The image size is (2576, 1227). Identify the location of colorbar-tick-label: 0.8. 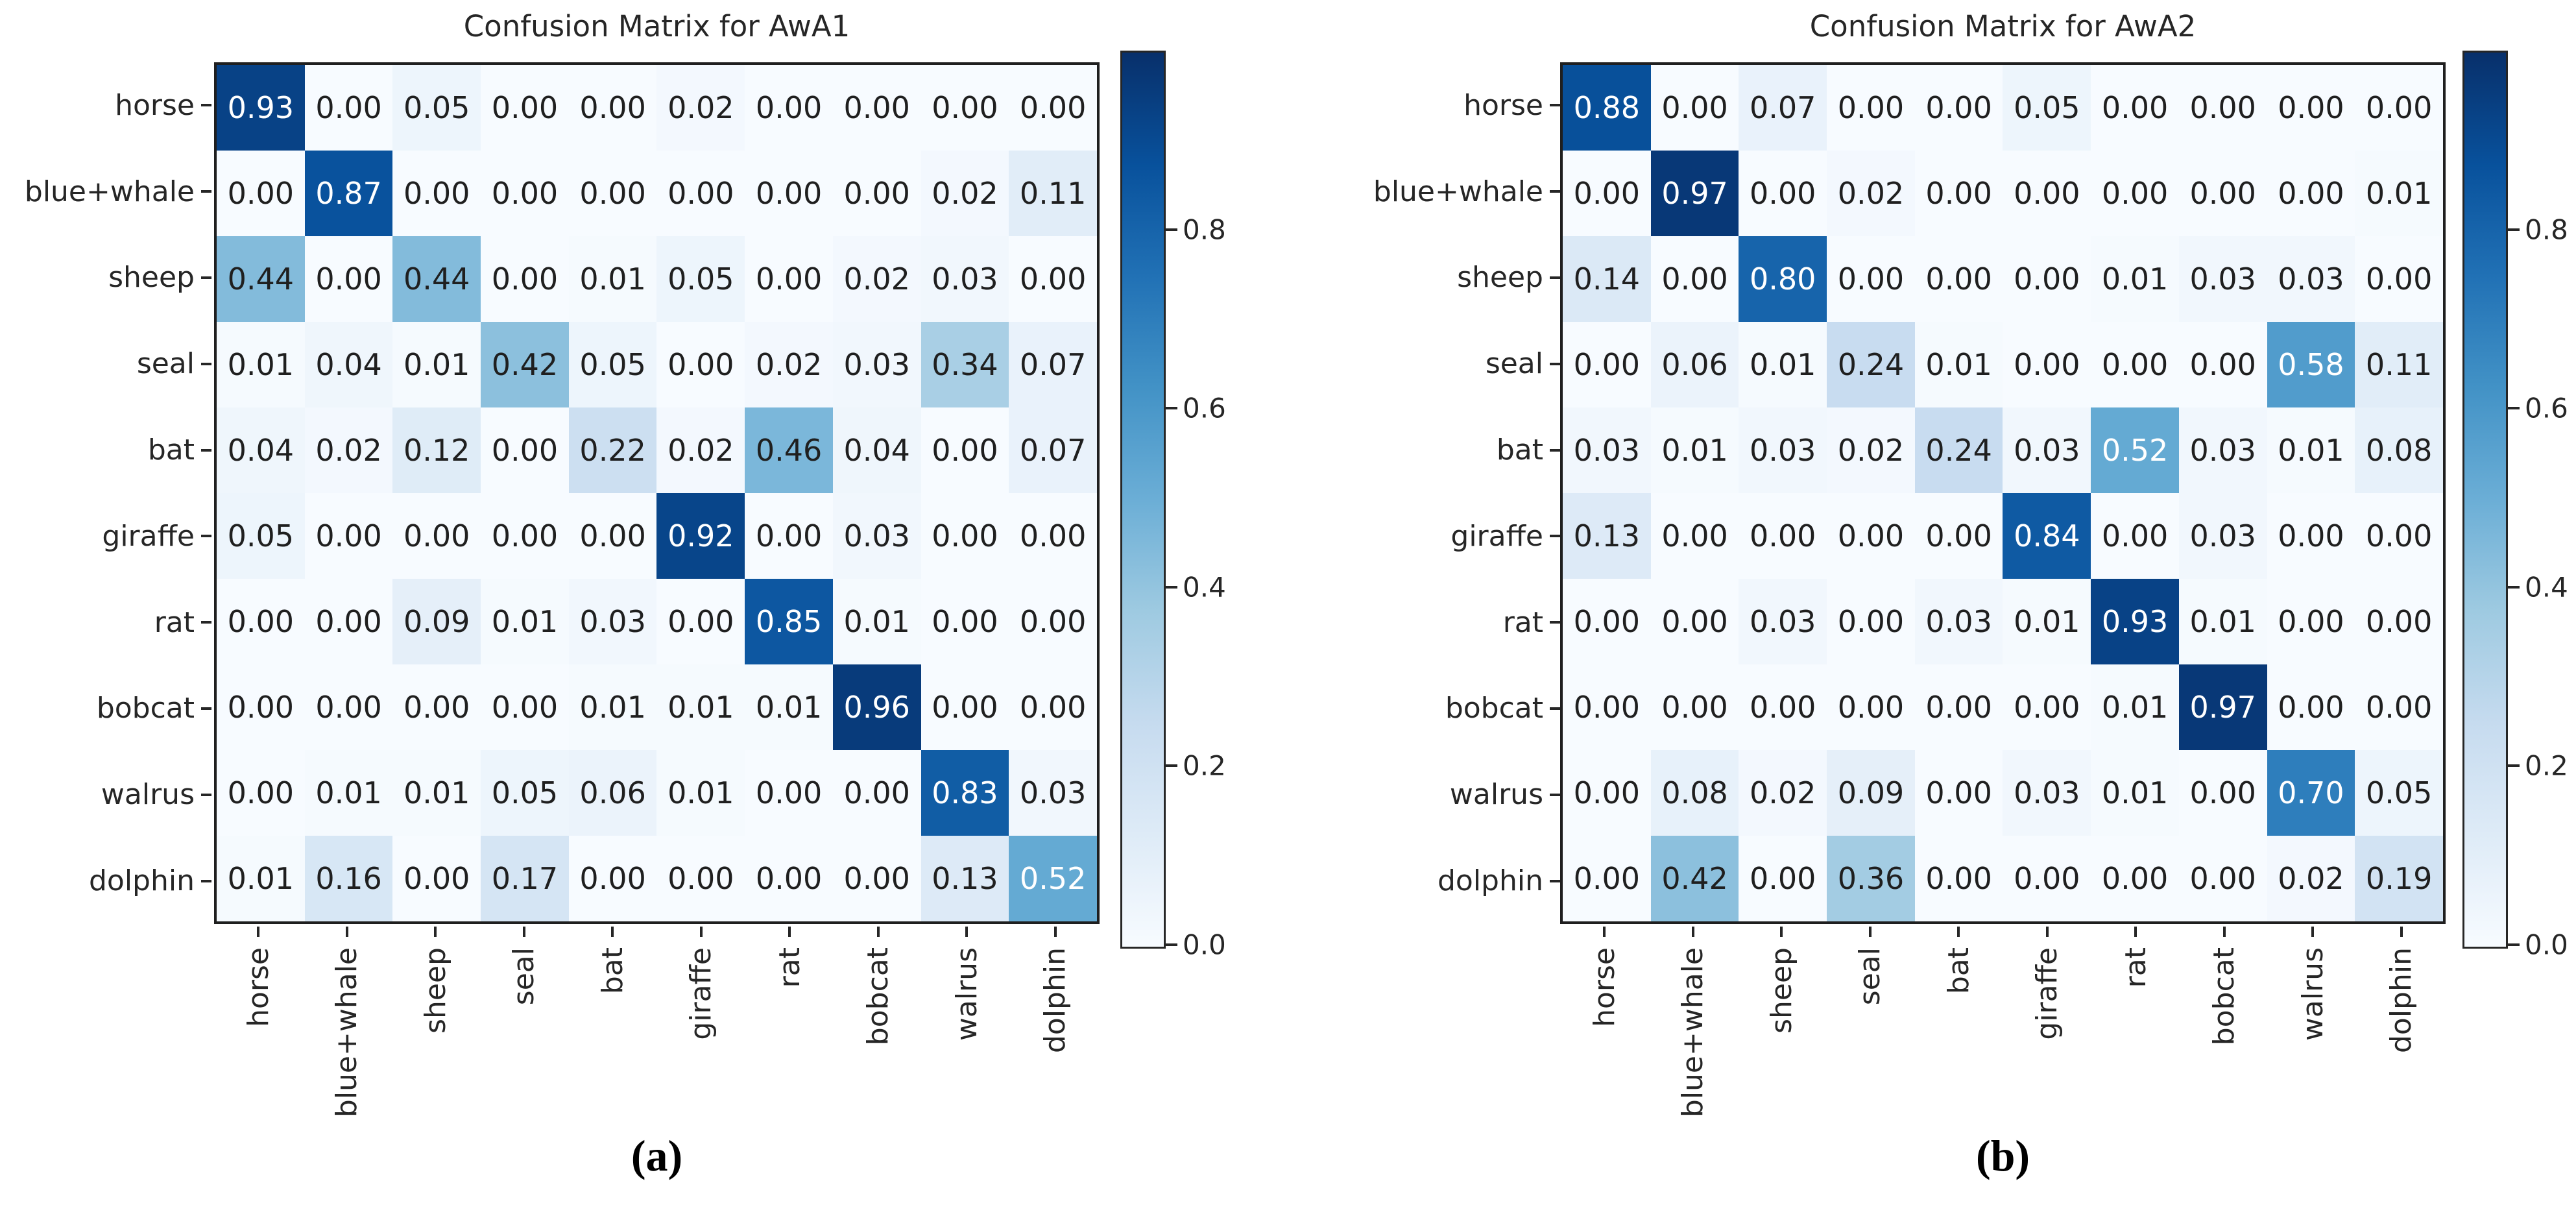
(1204, 229).